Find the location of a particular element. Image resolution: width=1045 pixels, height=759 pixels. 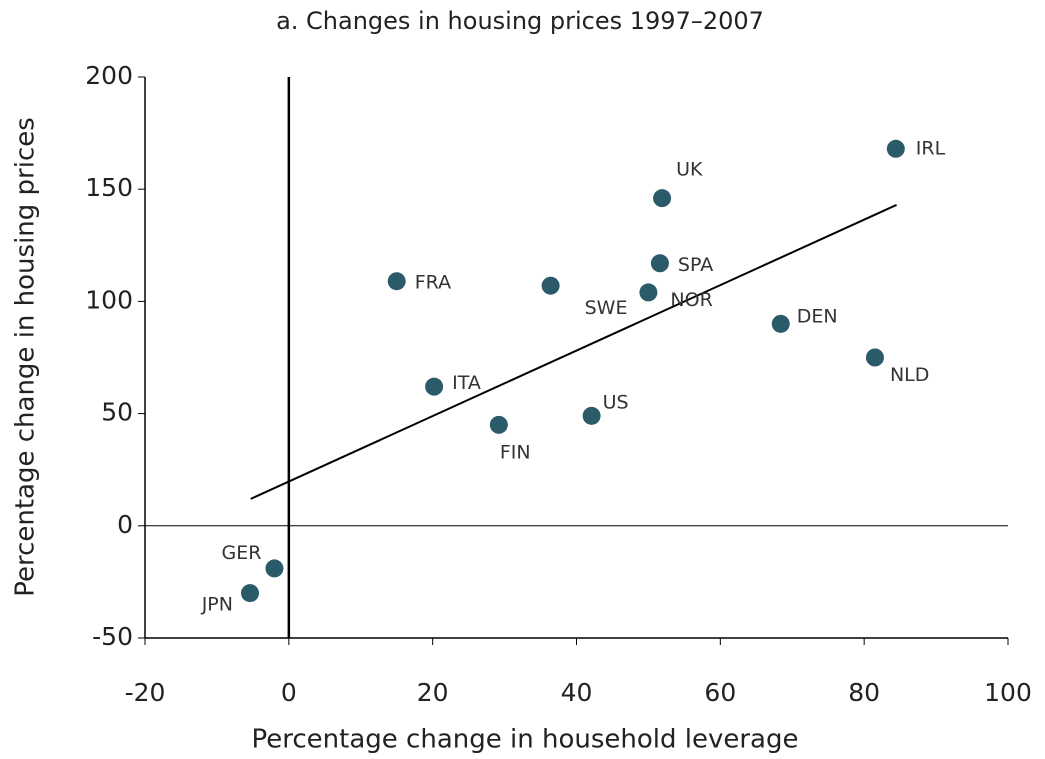

y-tick-label: 0 is located at coordinates (125, 524).